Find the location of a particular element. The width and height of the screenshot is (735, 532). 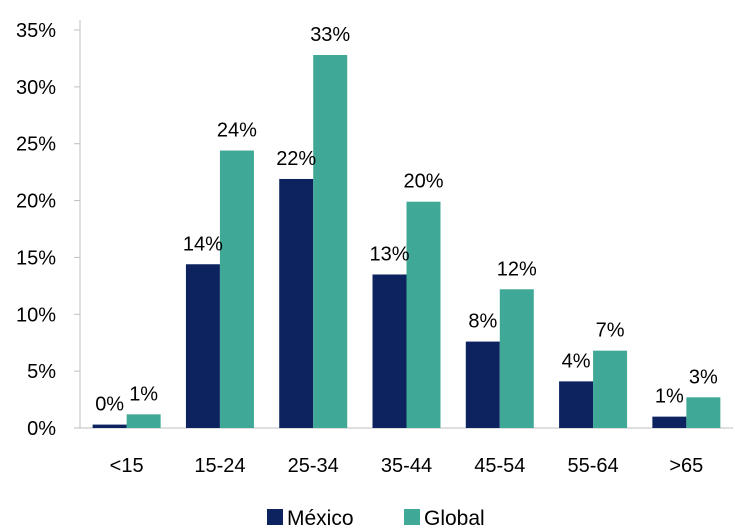

data-label: 3% is located at coordinates (703, 377).